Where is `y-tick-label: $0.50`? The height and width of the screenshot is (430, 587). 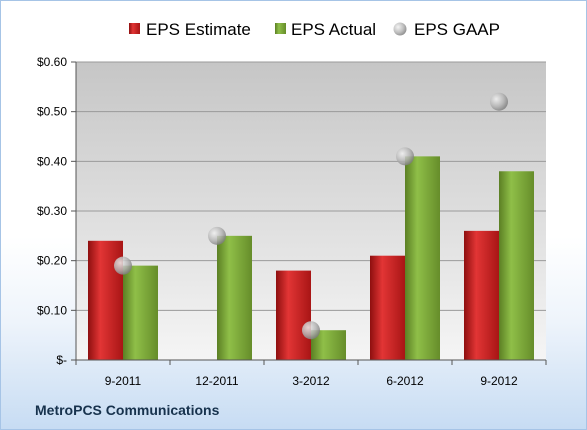 y-tick-label: $0.50 is located at coordinates (52, 112).